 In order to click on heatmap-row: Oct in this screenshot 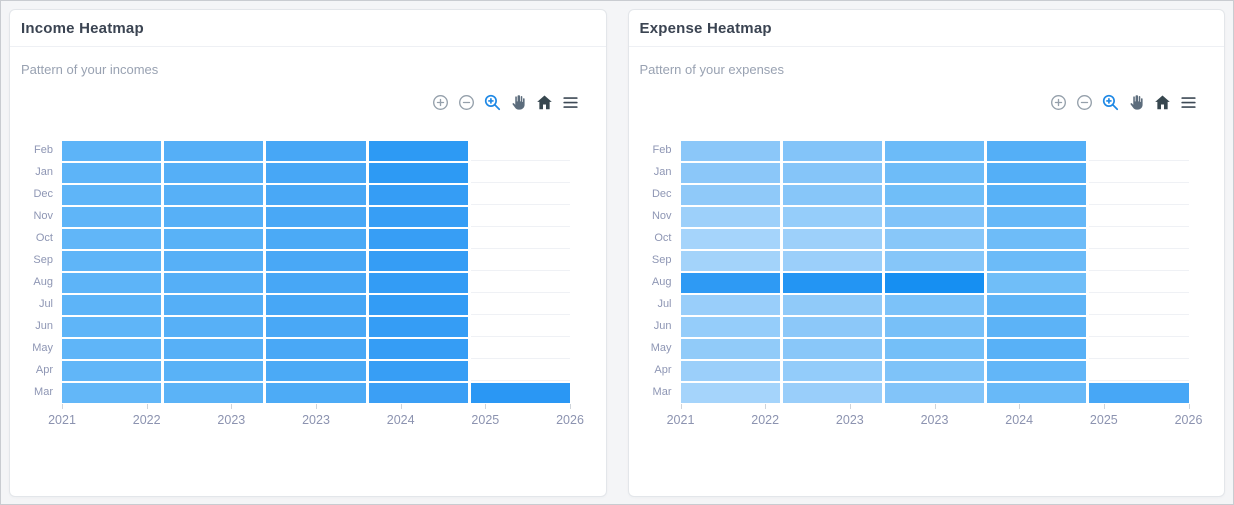, I will do `click(308, 239)`.